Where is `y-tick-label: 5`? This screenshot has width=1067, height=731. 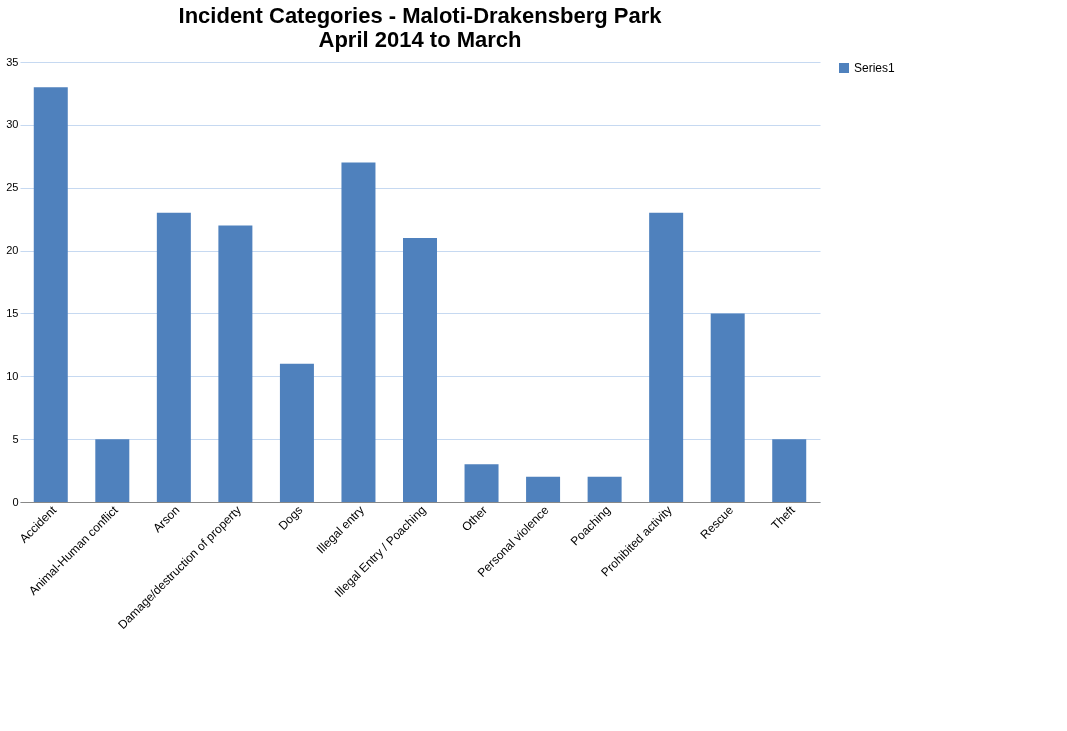
y-tick-label: 5 is located at coordinates (15, 438).